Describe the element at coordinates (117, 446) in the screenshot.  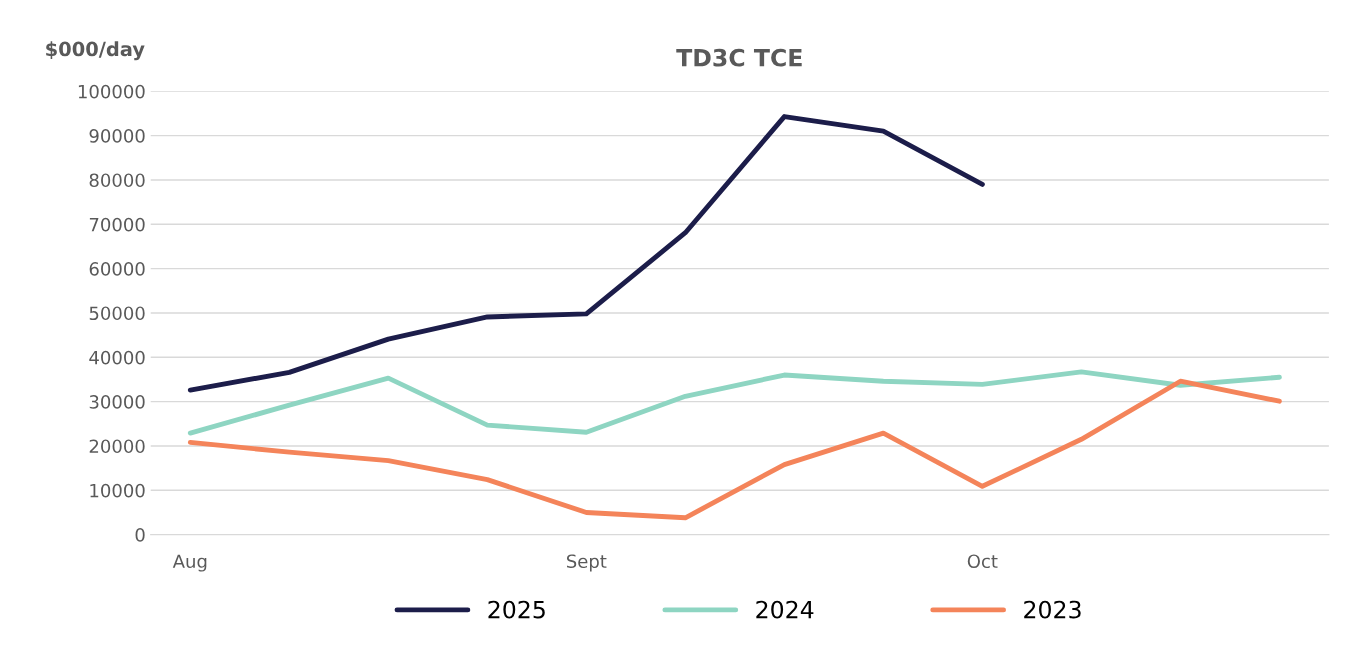
I see `y-tick-label: 20000` at that location.